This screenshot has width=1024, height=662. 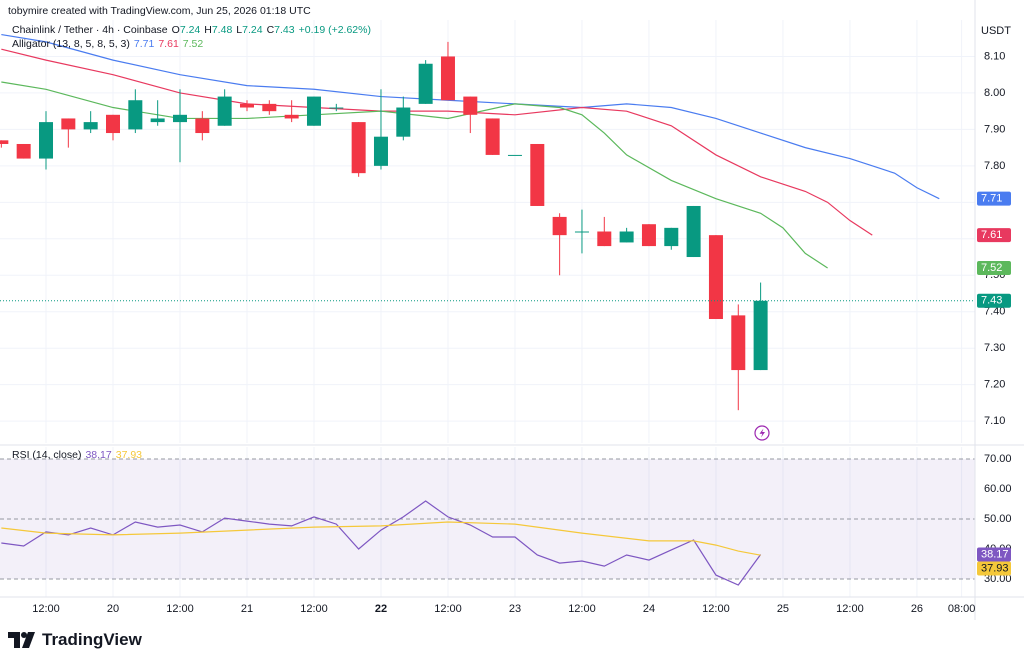 What do you see at coordinates (998, 459) in the screenshot?
I see `y-tick-label: 70.00` at bounding box center [998, 459].